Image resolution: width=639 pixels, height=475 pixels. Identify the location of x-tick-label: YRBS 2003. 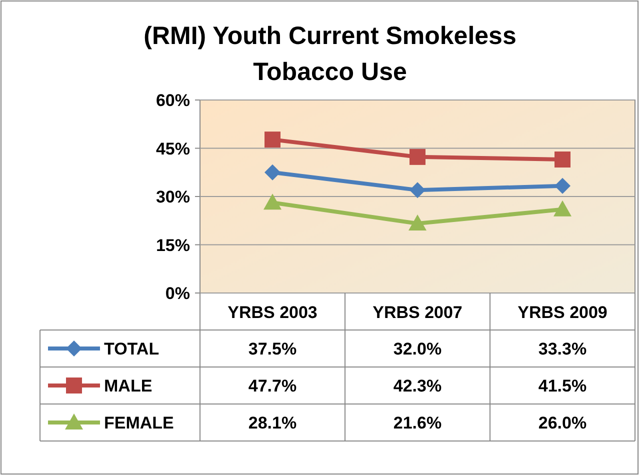
(273, 312).